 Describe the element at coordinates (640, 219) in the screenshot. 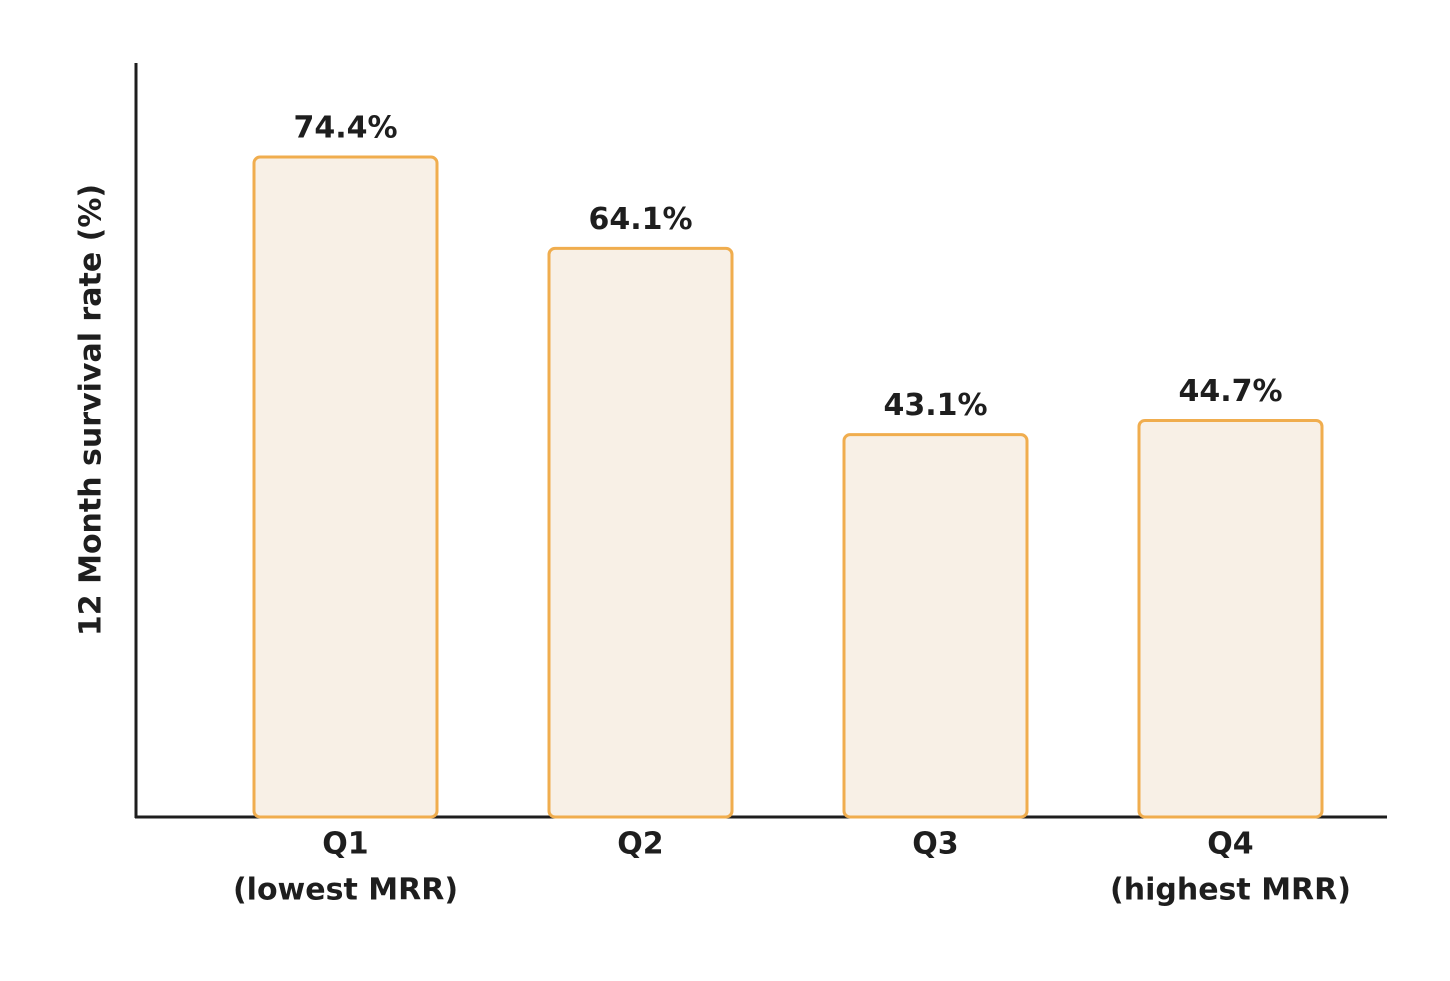

I see `value-label: 64.1%` at that location.